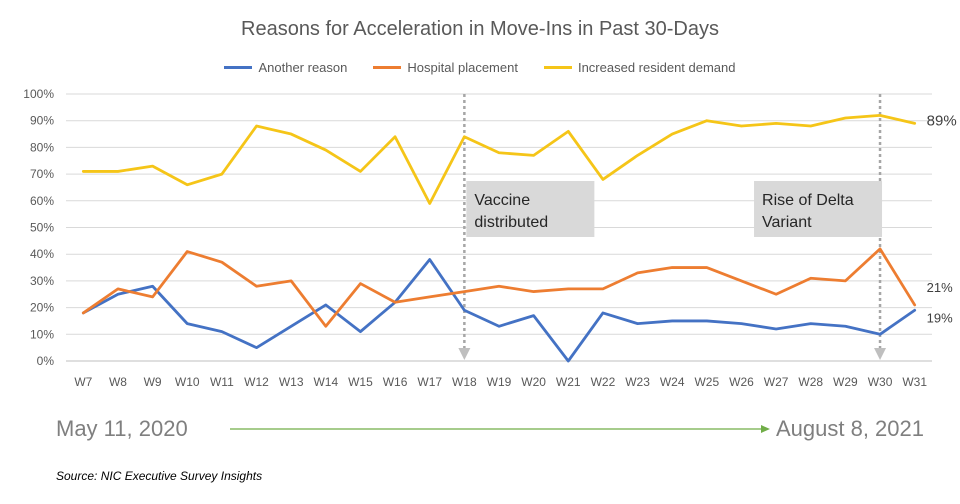 The height and width of the screenshot is (504, 960). Describe the element at coordinates (42, 174) in the screenshot. I see `y-tick-label: 70%` at that location.